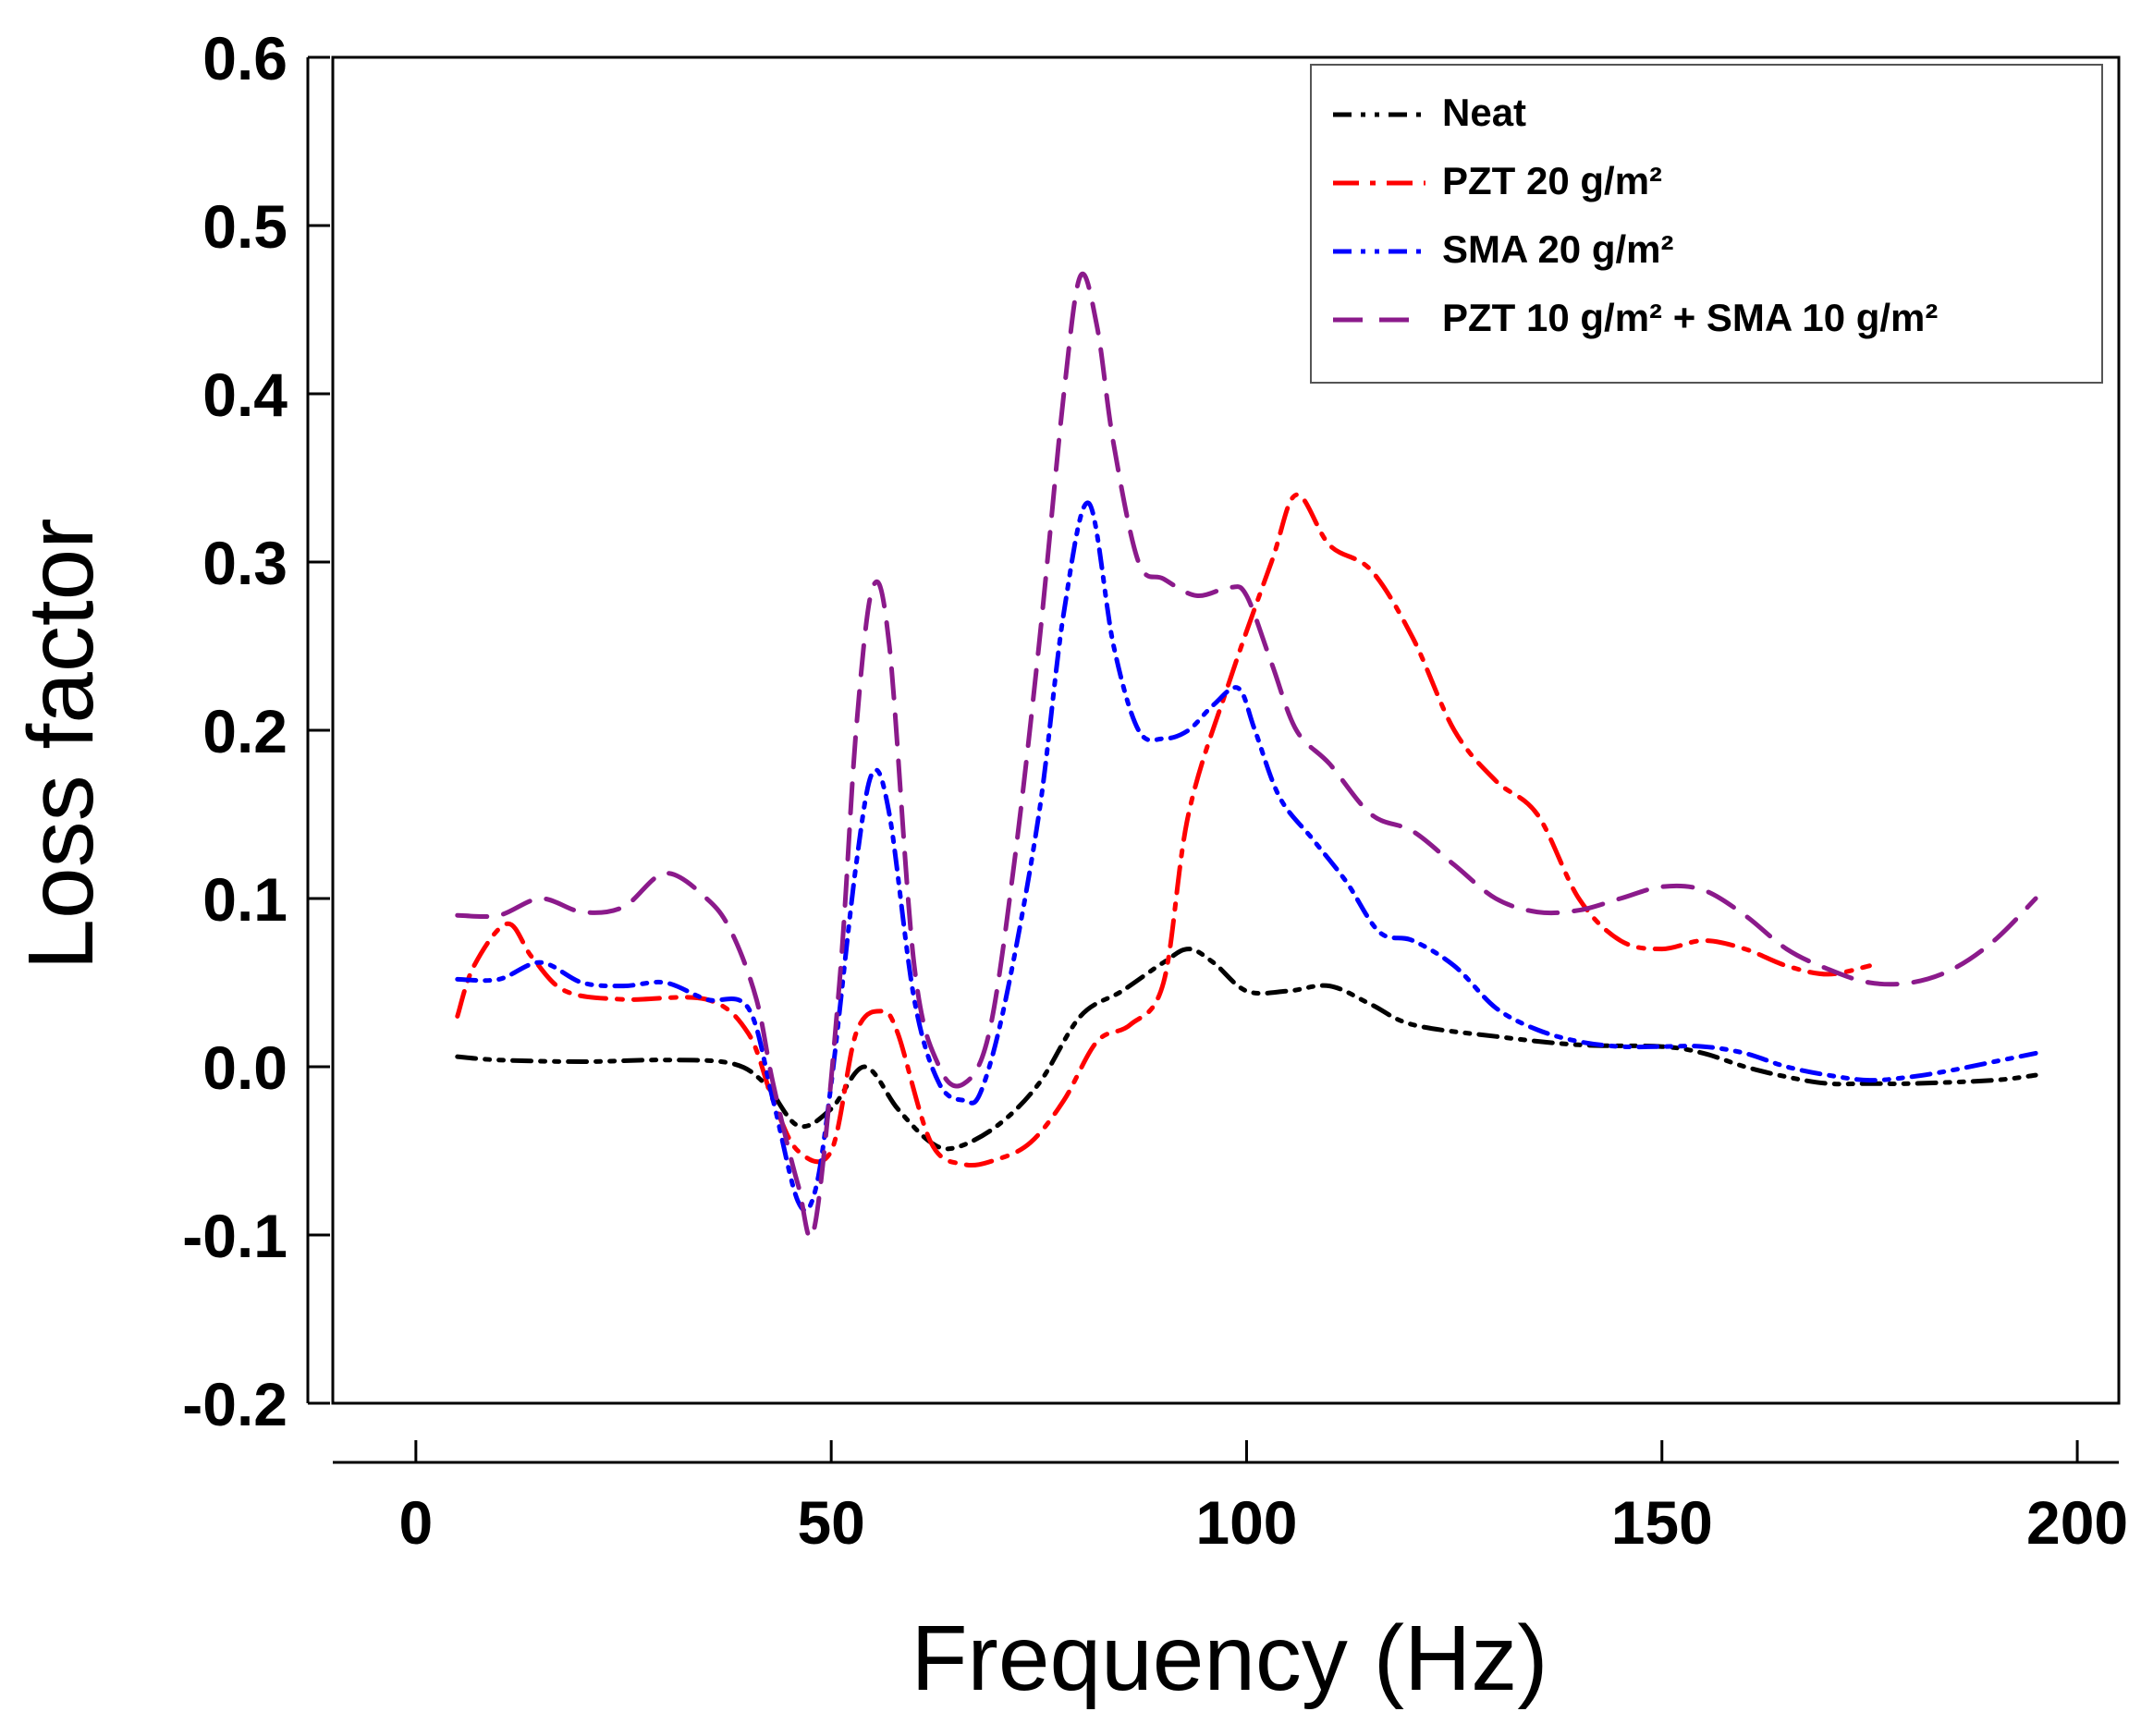 The height and width of the screenshot is (1736, 2141). Describe the element at coordinates (1662, 1522) in the screenshot. I see `x-tick-label: 150` at that location.